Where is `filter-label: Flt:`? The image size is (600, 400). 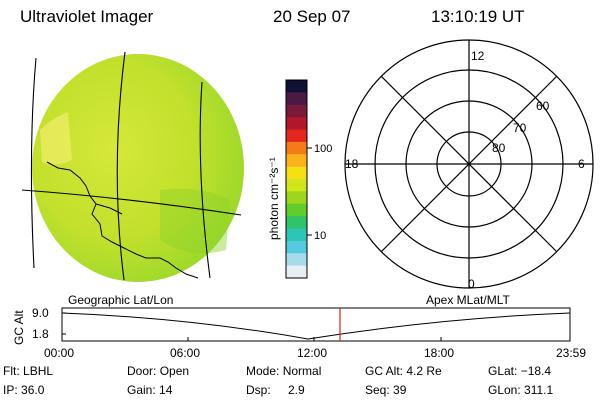
filter-label: Flt: is located at coordinates (11, 371).